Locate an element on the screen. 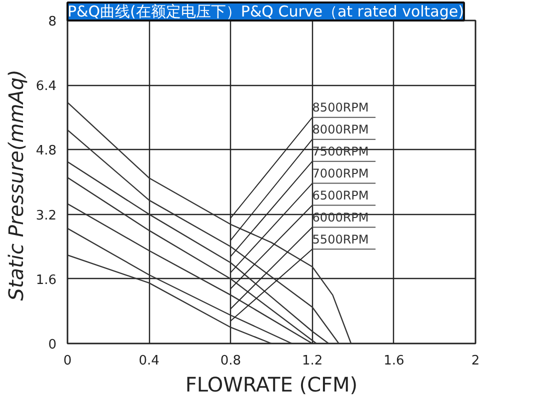  text: 8500RPM is located at coordinates (340, 107).